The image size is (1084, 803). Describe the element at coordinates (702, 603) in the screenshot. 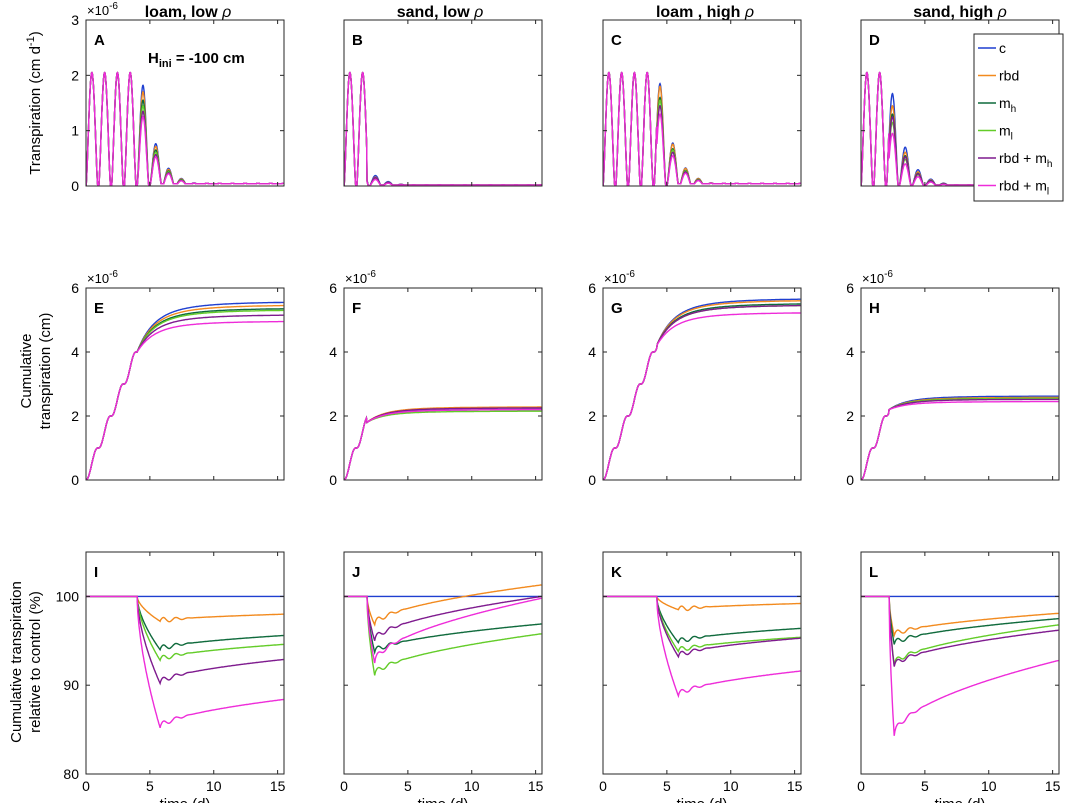

I see `series-line-rbd-K` at that location.